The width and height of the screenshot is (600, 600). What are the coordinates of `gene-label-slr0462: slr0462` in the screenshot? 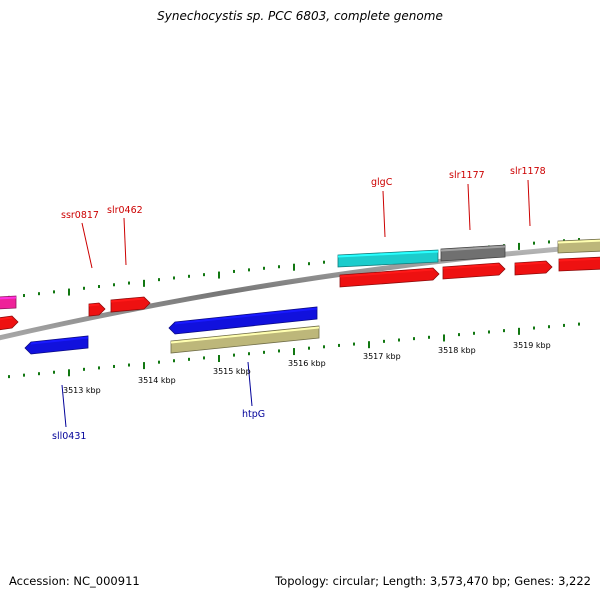 It's located at (125, 210).